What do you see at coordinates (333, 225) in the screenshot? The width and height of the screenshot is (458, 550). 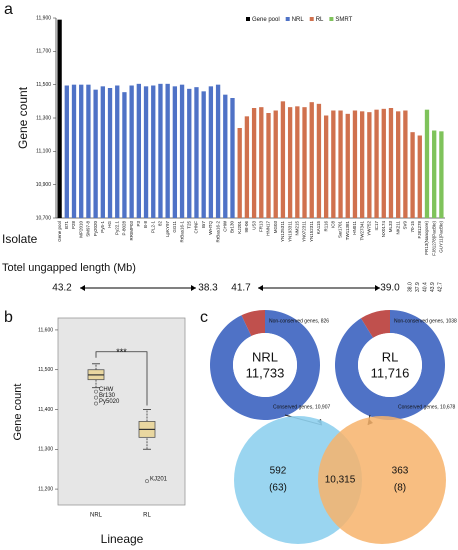 I see `x-tick-label: IC8` at bounding box center [333, 225].